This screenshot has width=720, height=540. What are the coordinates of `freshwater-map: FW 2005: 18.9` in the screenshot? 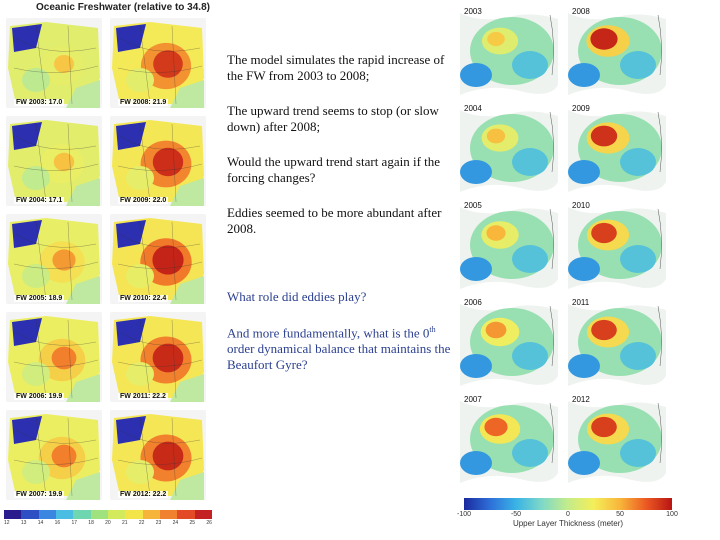 It's located at (54, 259).